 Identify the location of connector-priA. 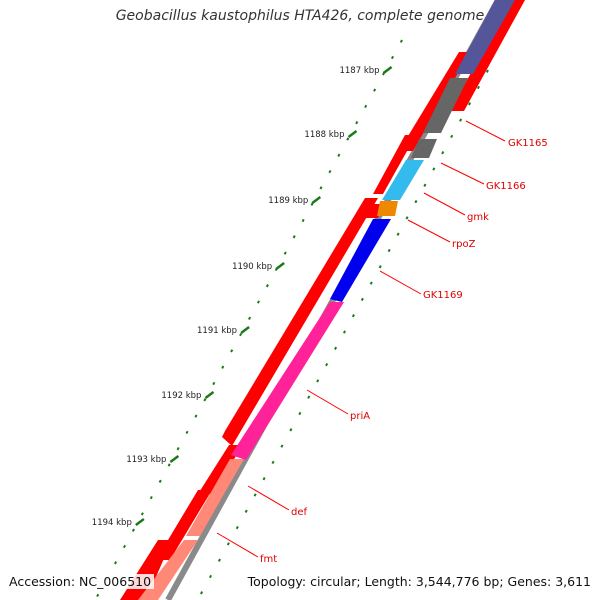
(327, 402).